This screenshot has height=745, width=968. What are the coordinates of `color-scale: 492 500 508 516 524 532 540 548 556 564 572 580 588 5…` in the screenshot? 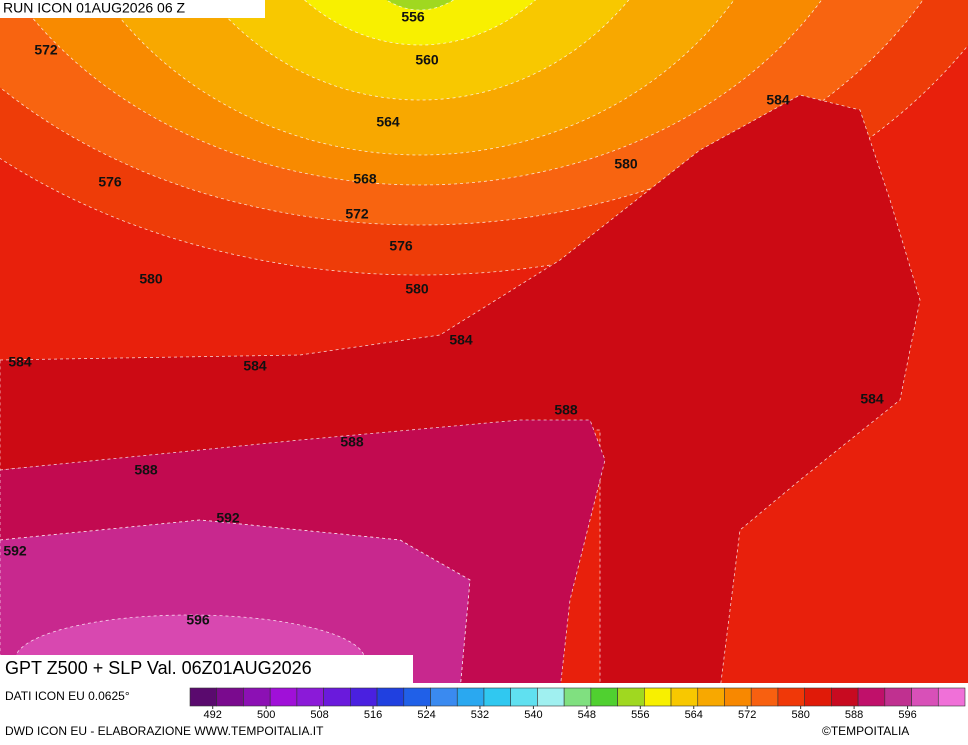 It's located at (577, 704).